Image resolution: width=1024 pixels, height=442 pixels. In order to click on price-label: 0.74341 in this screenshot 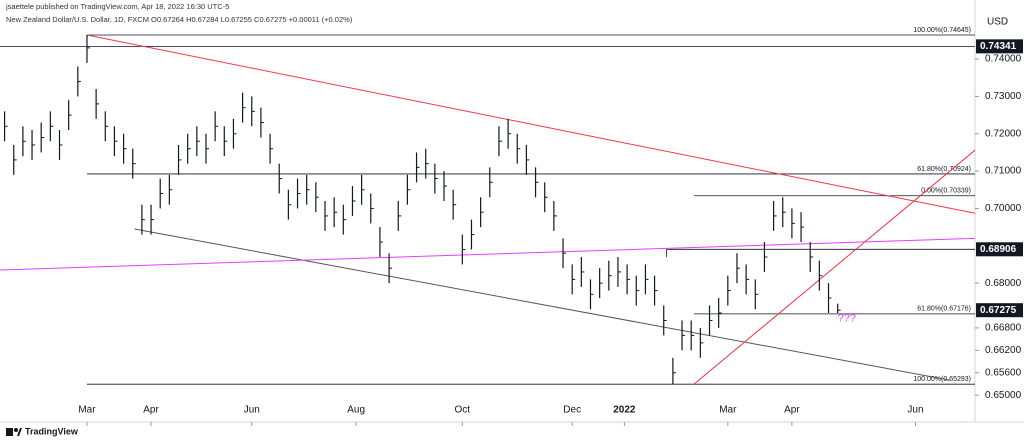, I will do `click(998, 46)`.